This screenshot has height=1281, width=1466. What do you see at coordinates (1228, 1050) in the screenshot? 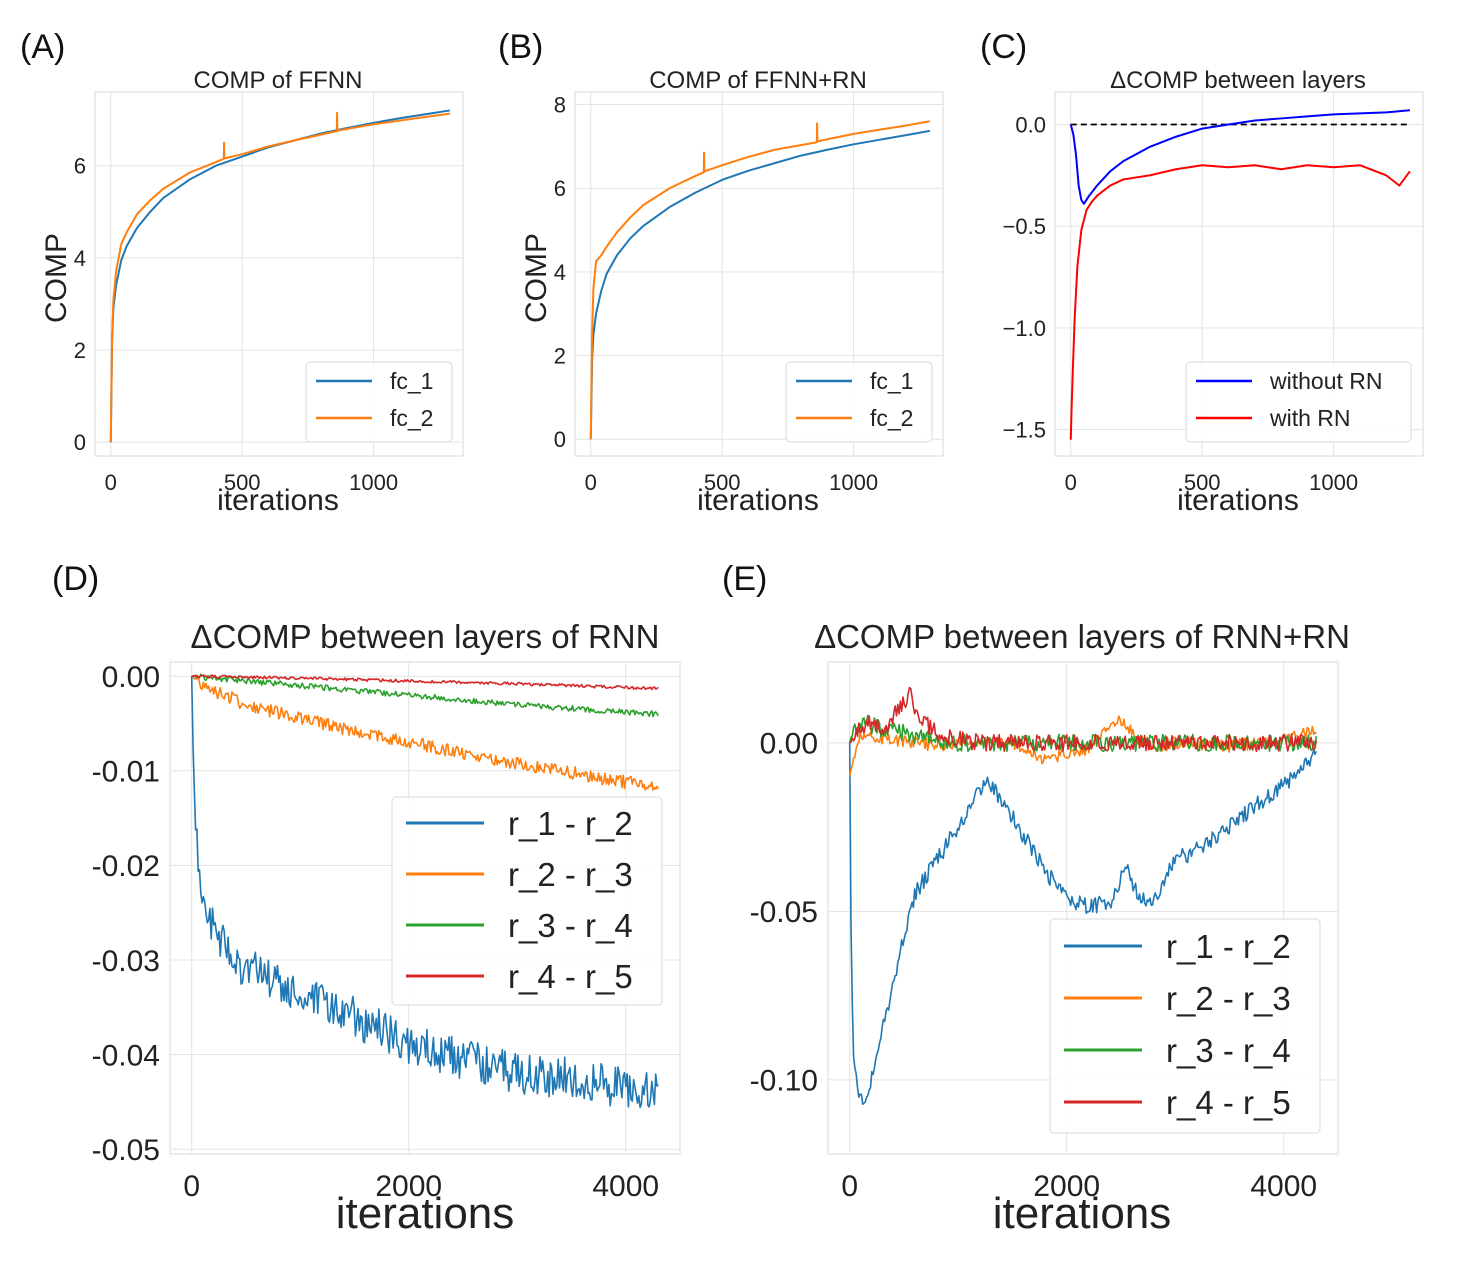
I see `legend-label-e-2: r_3 - r_4` at bounding box center [1228, 1050].